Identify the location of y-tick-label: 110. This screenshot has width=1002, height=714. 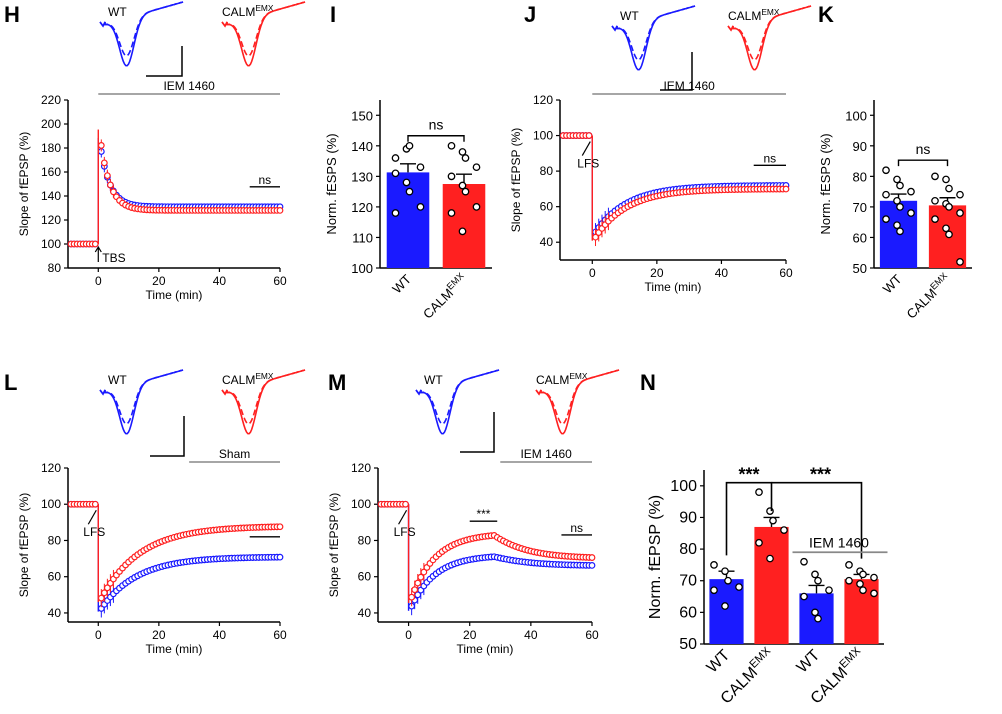
(362, 237).